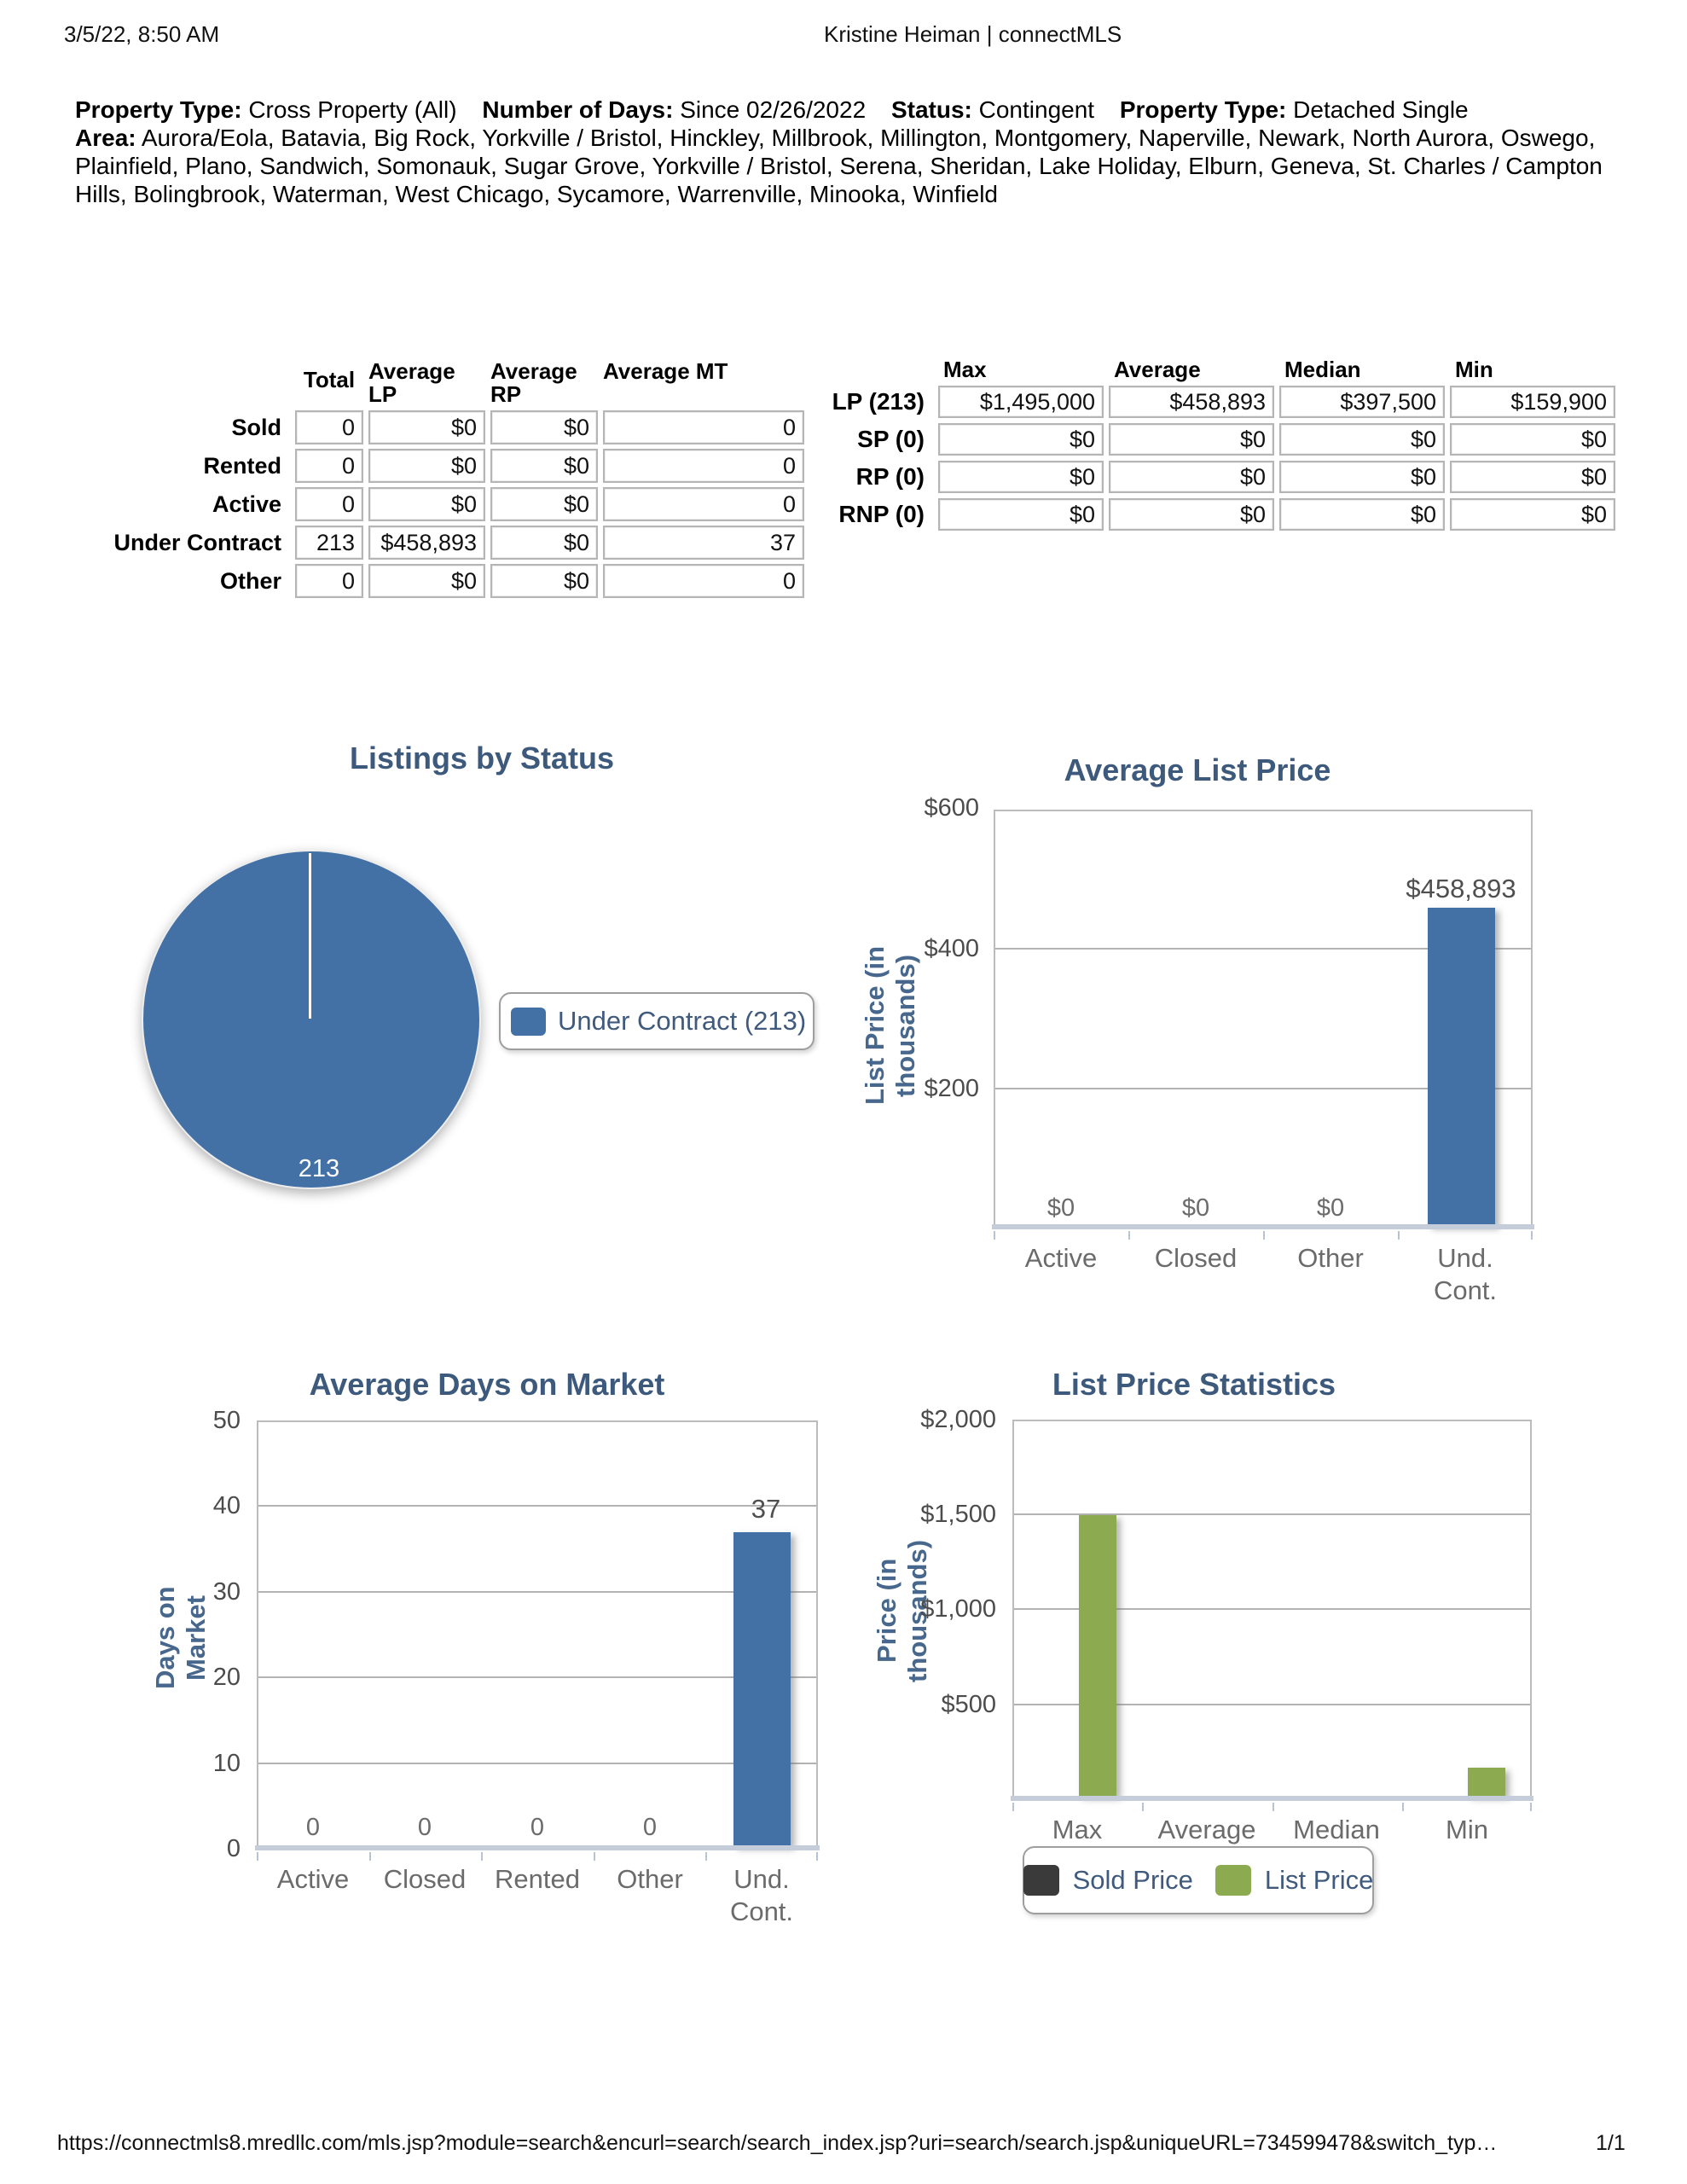  Describe the element at coordinates (1199, 1880) in the screenshot. I see `lps-legend: Sold Price List Price` at that location.